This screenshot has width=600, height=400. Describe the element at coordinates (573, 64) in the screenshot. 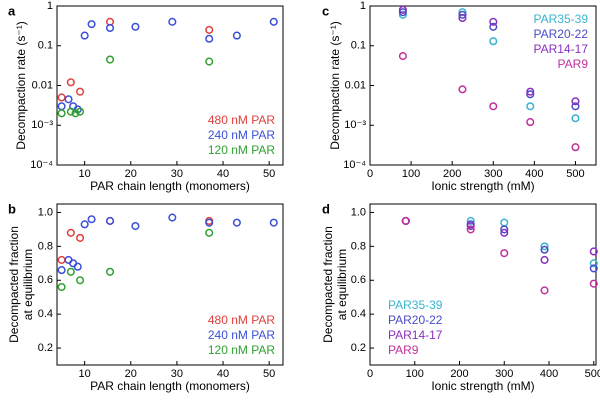

I see `legend-entry: PAR9` at that location.